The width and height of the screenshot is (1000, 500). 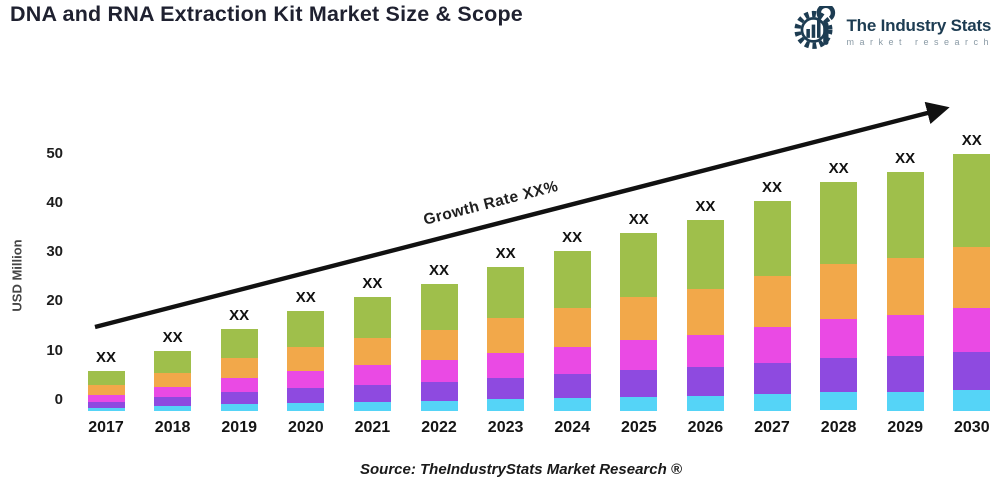 I want to click on brand-logo: The Industry Stats market research, so click(x=894, y=30).